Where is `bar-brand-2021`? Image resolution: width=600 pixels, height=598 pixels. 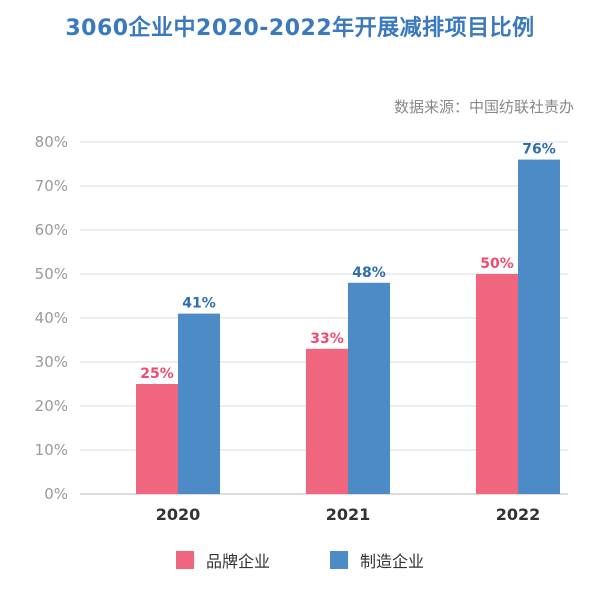
bar-brand-2021 is located at coordinates (327, 421).